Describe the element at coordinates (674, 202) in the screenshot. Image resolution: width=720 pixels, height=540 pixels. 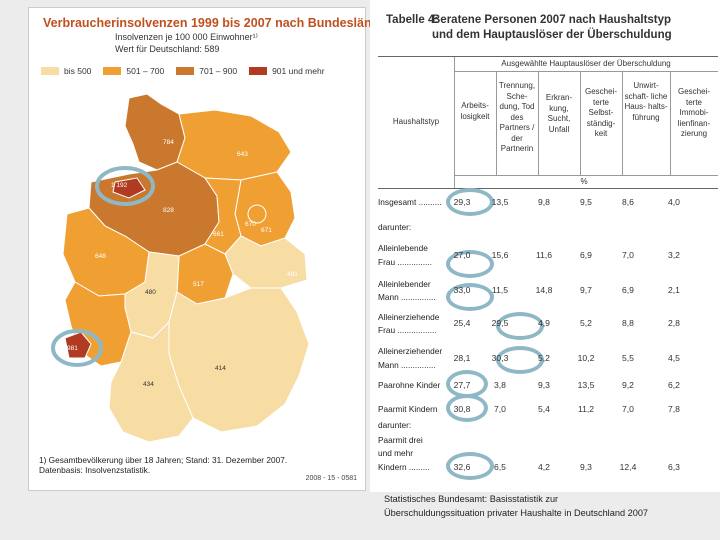
I see `table-cell: 4,0` at that location.